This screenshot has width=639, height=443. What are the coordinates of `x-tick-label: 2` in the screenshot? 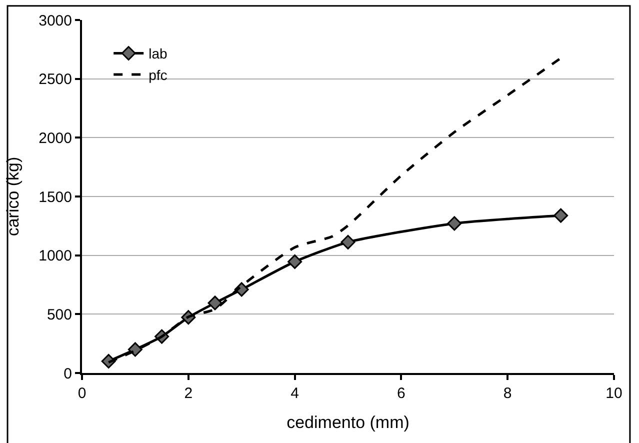 It's located at (188, 393).